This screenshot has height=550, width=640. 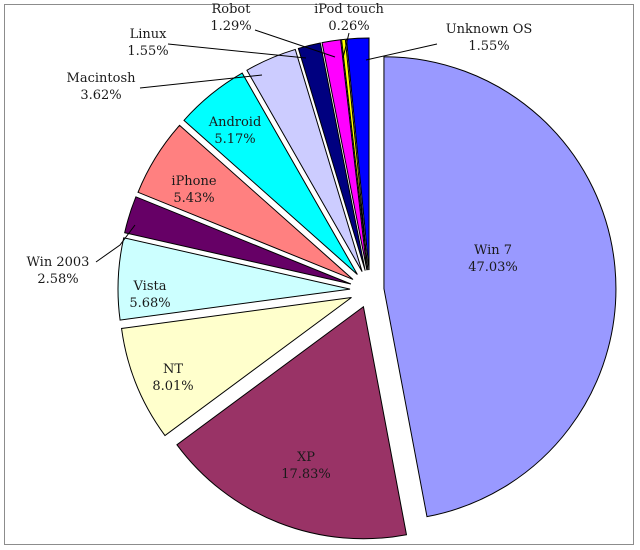 I want to click on leader-line-unknown-os, so click(x=401, y=52).